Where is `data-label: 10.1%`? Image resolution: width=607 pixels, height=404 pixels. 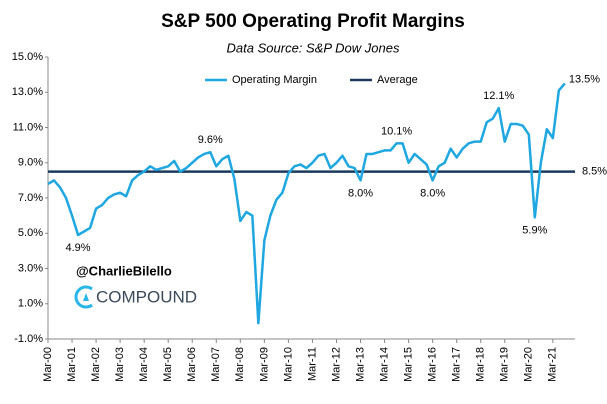
data-label: 10.1% is located at coordinates (396, 131).